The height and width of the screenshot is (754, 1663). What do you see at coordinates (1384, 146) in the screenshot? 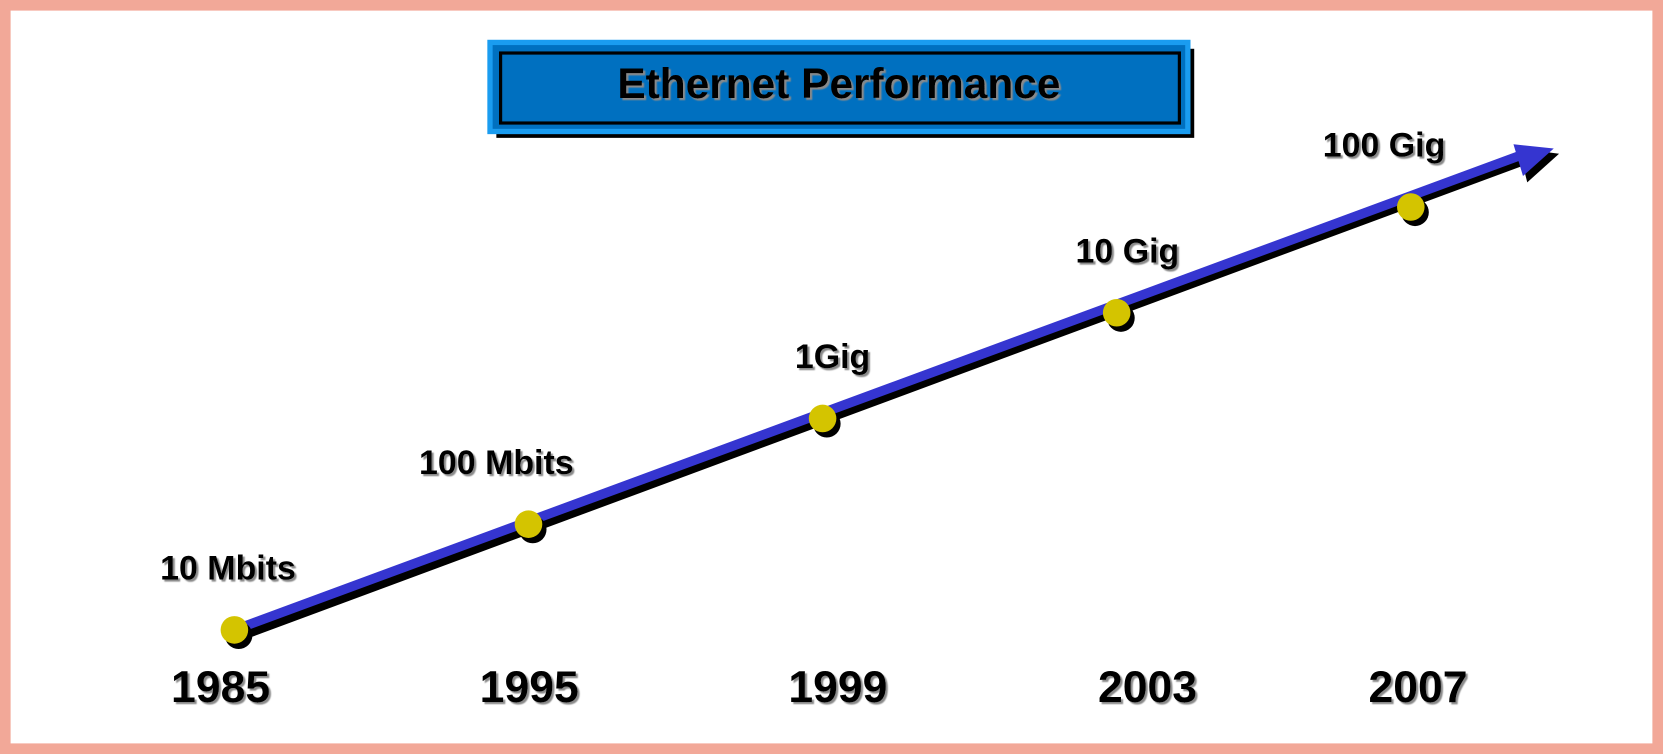
I see `speed-label: 100 Gig` at bounding box center [1384, 146].